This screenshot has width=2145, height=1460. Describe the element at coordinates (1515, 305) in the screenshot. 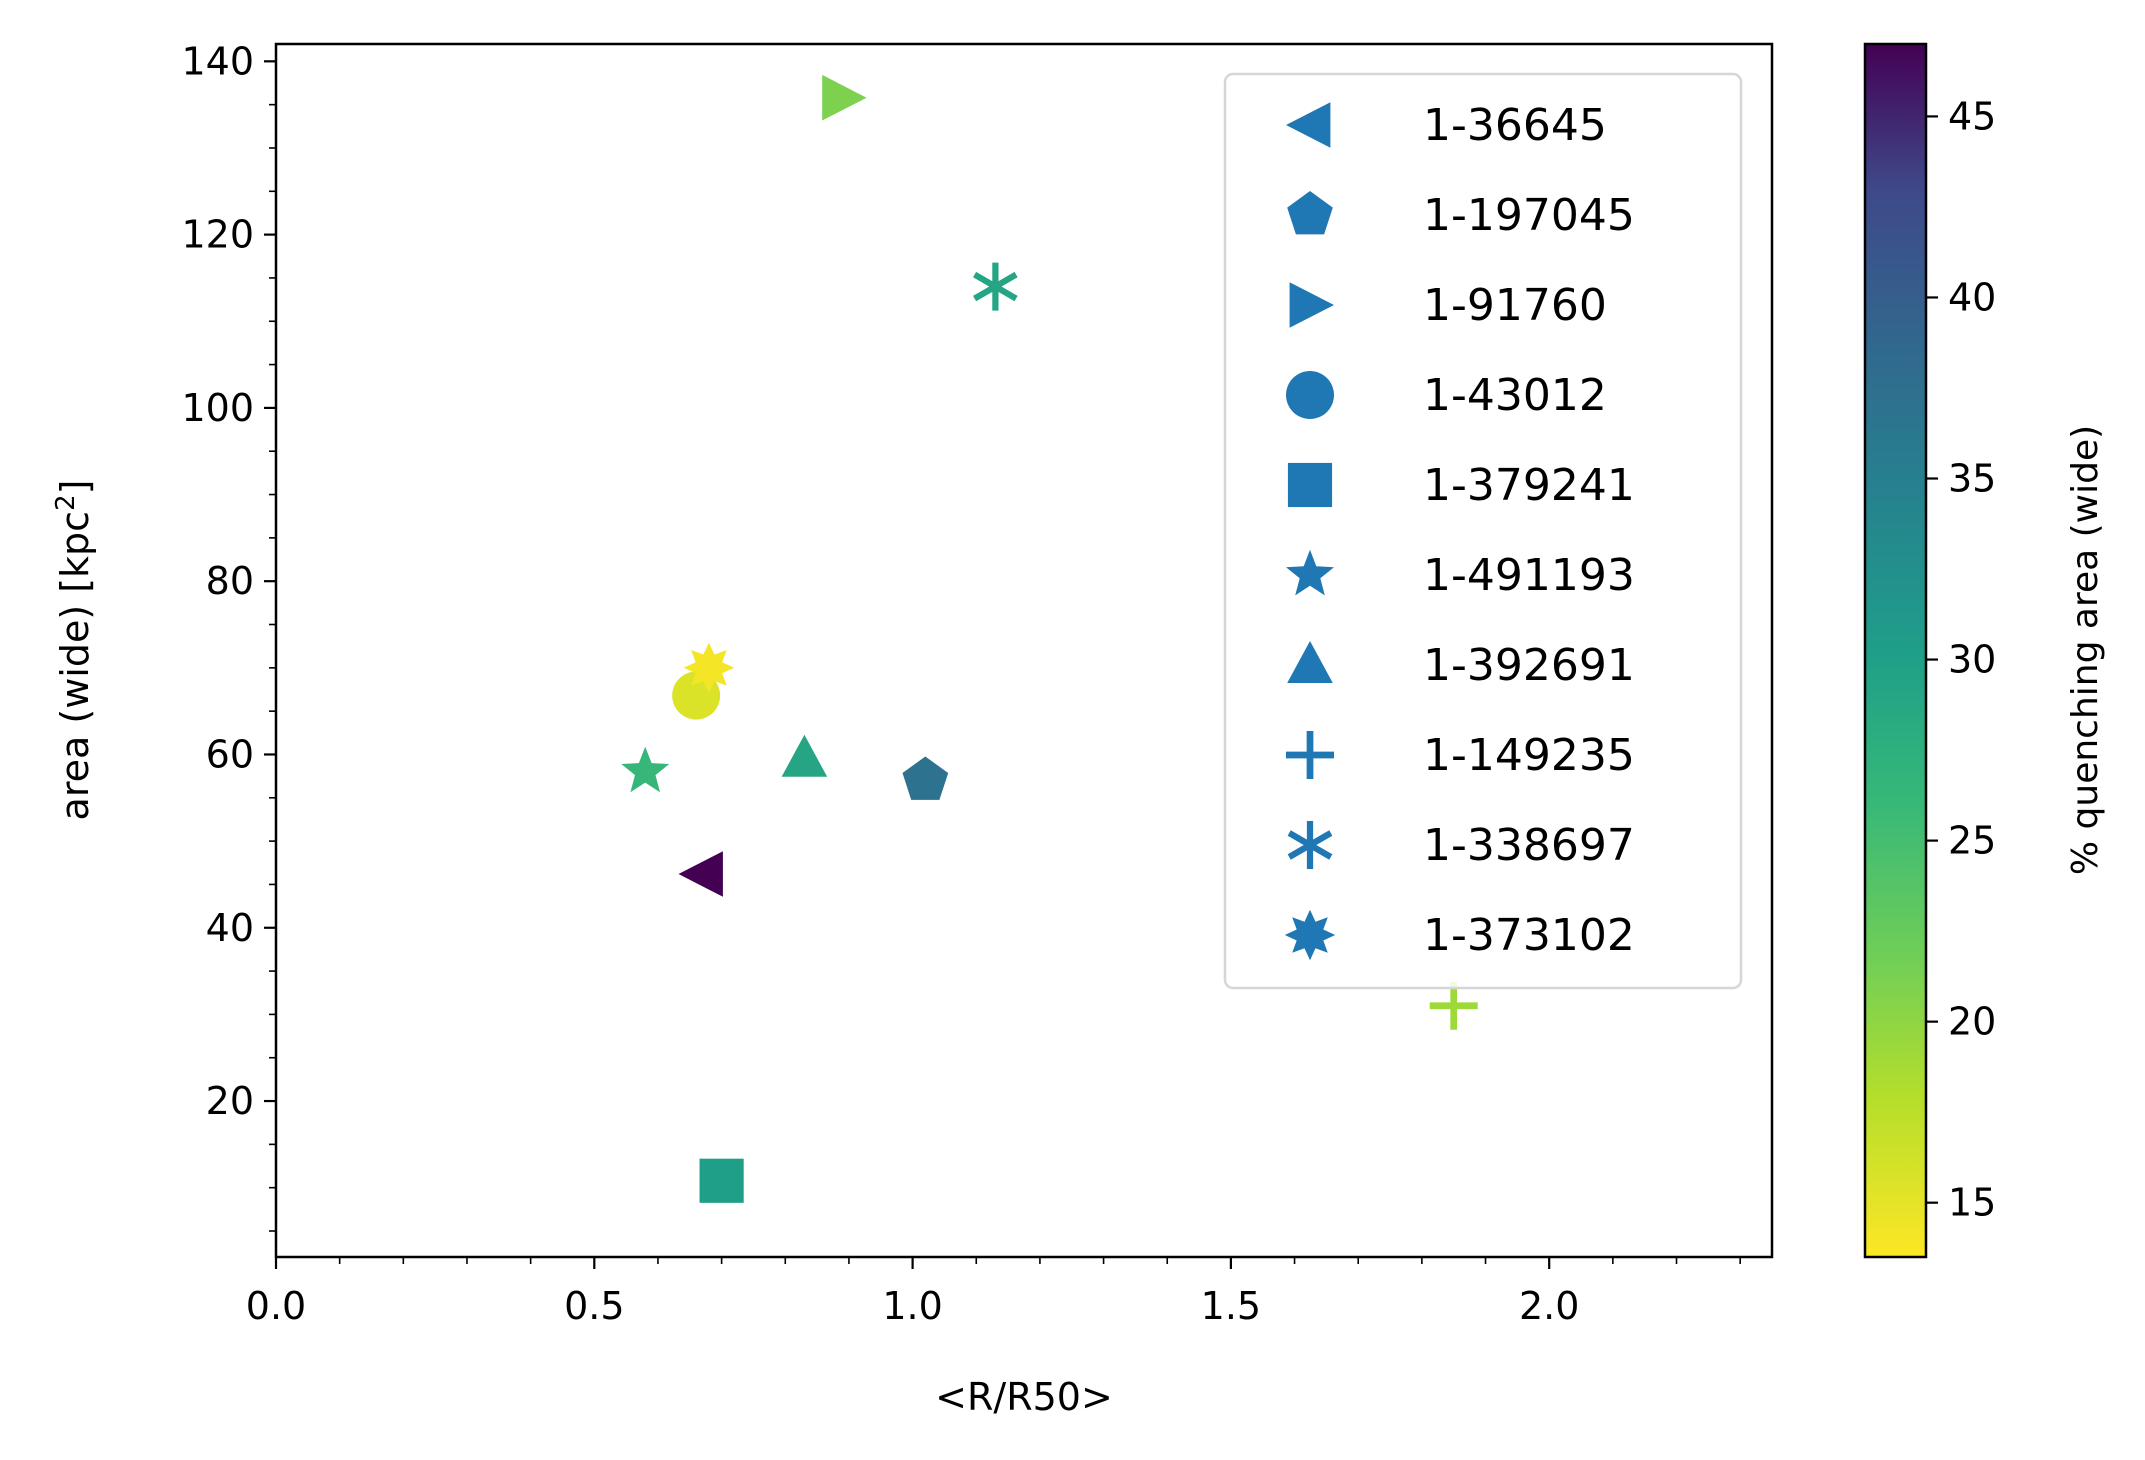

I see `legend-label: 1-91760` at that location.